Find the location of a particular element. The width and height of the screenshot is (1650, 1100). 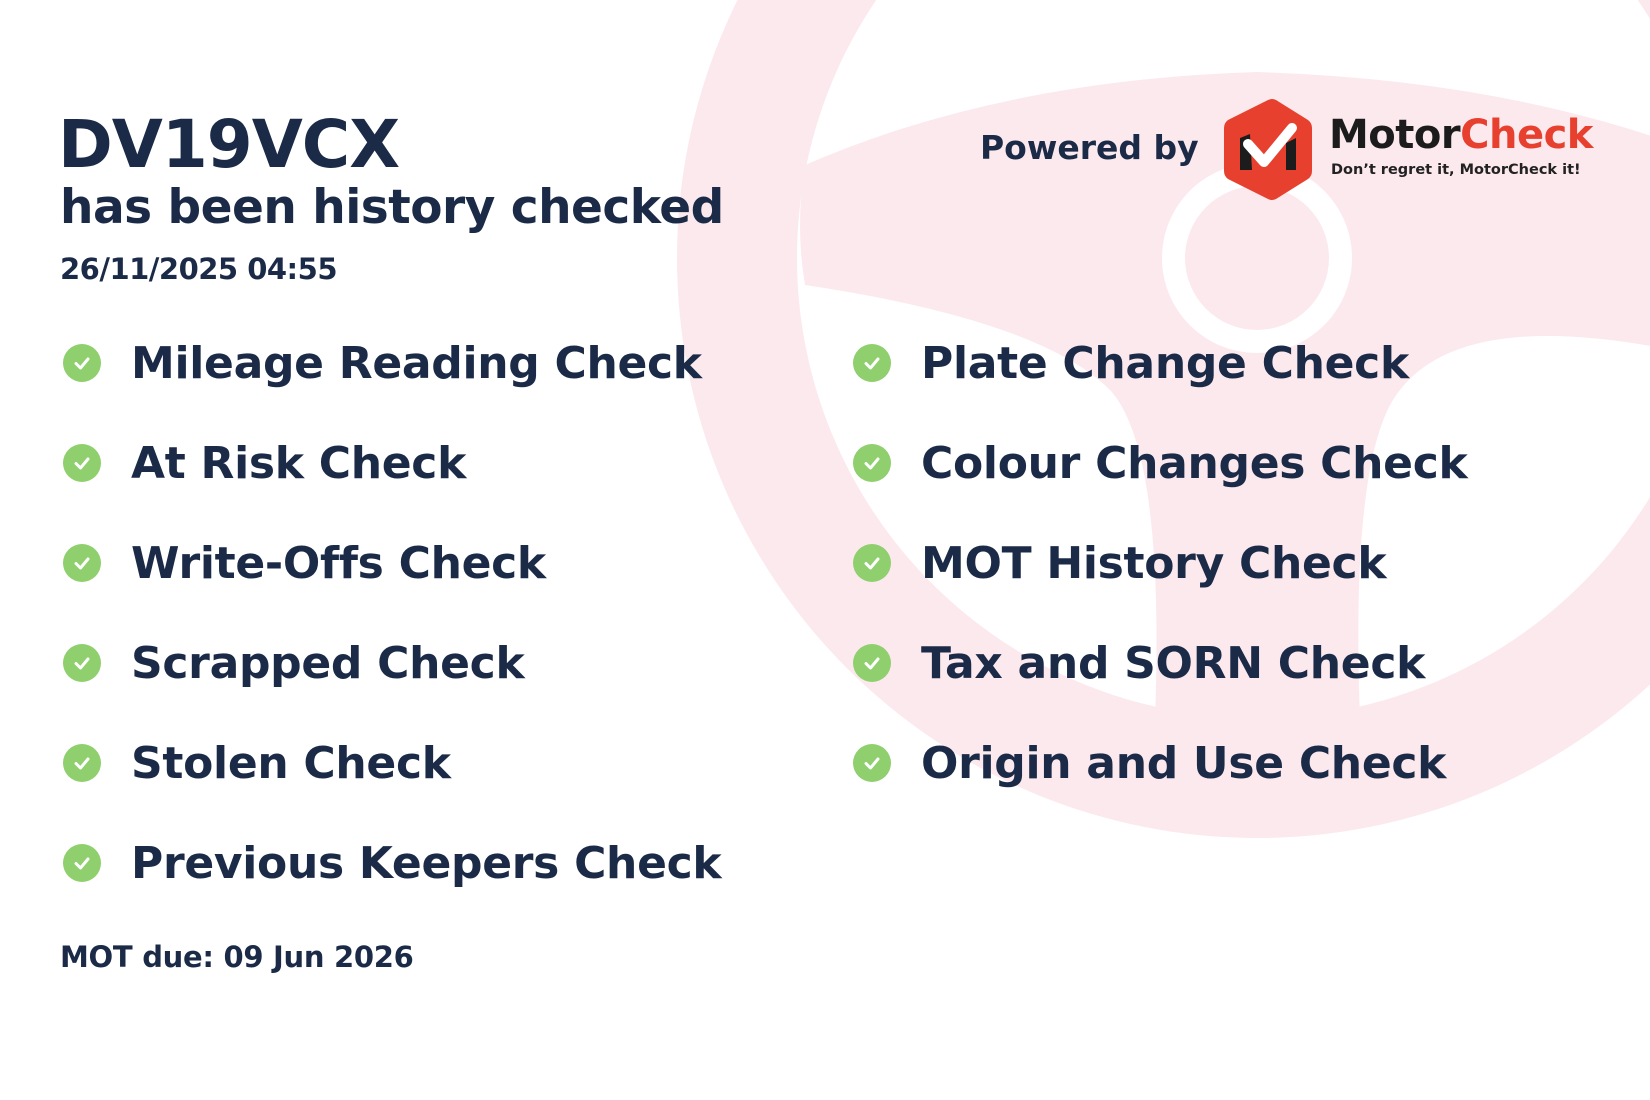

motorcheck-logo-icon is located at coordinates (1268, 149).